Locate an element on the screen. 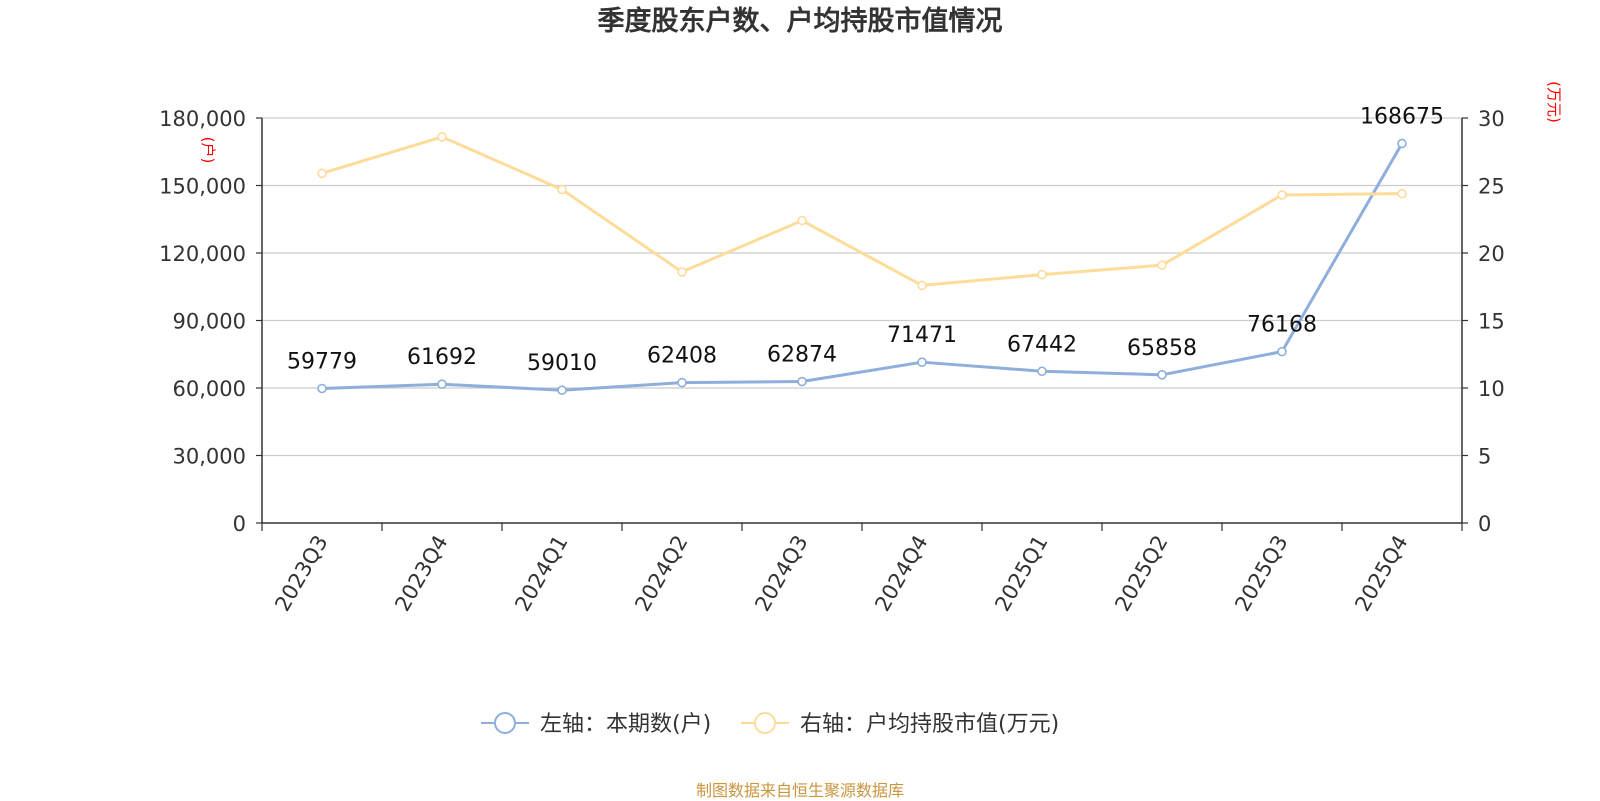 Image resolution: width=1600 pixels, height=801 pixels. y-left-tick-label: 150,000 is located at coordinates (202, 187).